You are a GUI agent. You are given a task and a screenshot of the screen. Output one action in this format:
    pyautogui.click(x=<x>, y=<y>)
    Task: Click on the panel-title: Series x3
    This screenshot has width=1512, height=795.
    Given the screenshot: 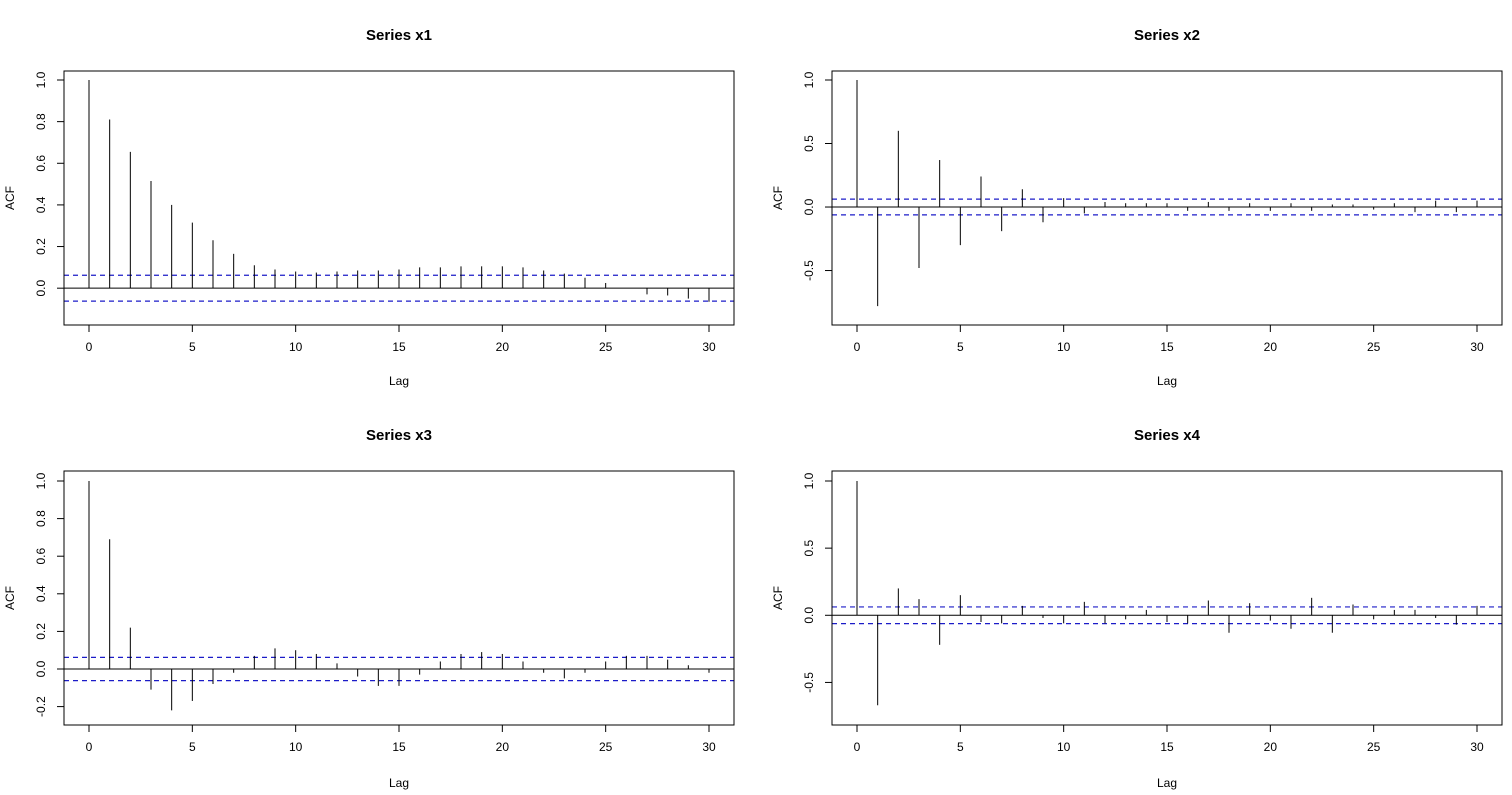 What is the action you would take?
    pyautogui.click(x=399, y=435)
    